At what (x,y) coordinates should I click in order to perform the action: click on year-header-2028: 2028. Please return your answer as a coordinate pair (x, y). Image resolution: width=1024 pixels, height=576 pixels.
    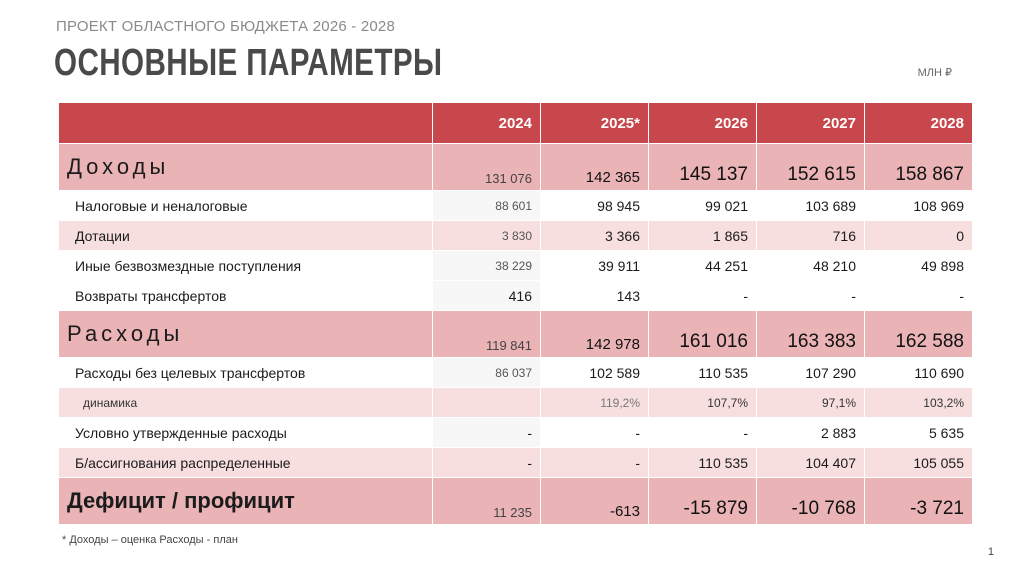
    Looking at the image, I should click on (918, 123).